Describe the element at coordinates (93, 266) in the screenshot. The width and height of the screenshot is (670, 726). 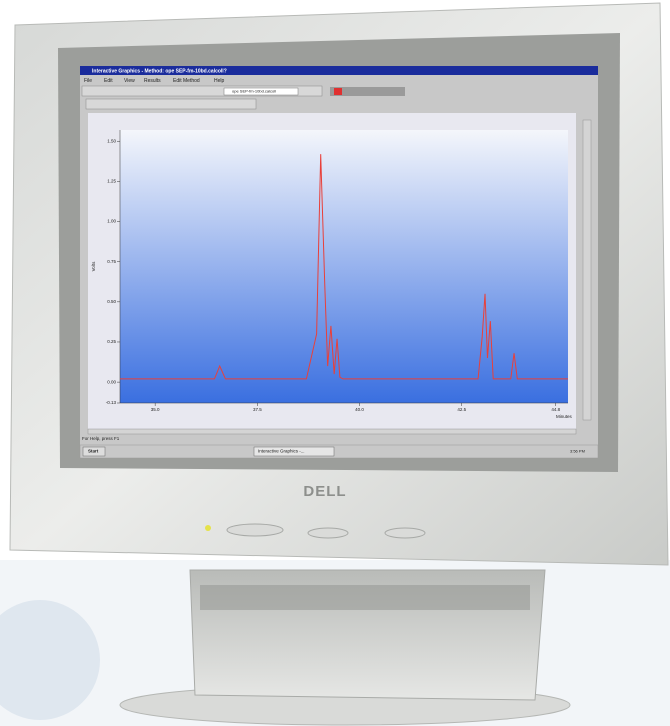
I see `y-axis-label: Volts` at that location.